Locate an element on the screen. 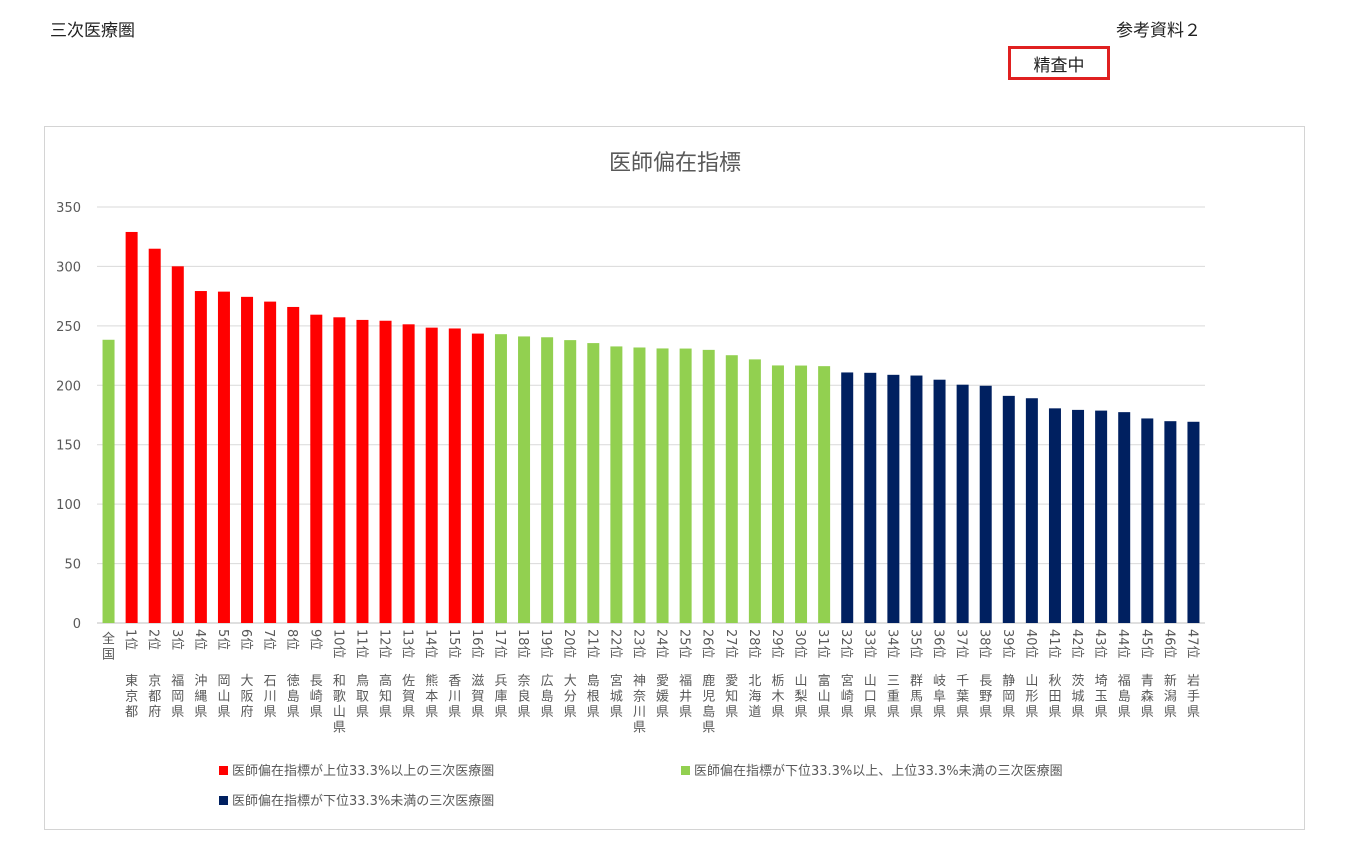 The height and width of the screenshot is (842, 1360). x-category-label: 香川県 is located at coordinates (454, 697).